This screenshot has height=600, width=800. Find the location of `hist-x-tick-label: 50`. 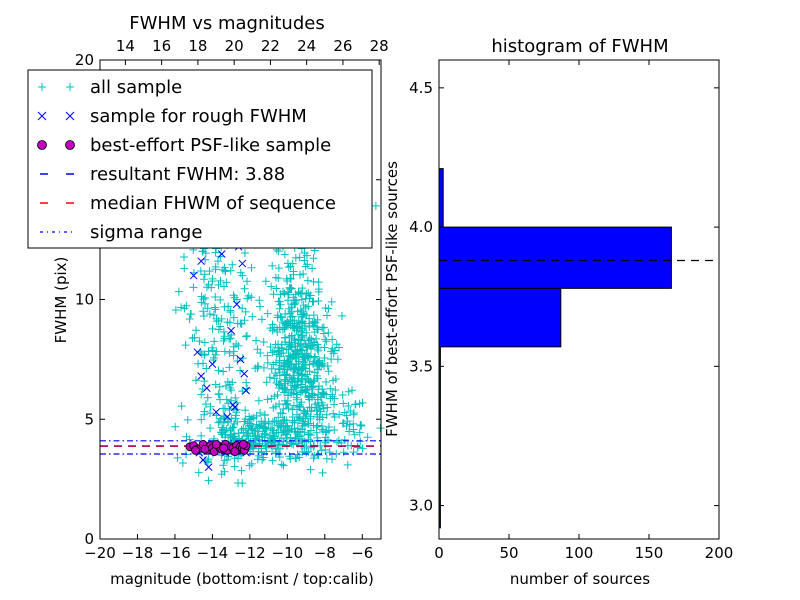

hist-x-tick-label: 50 is located at coordinates (508, 553).